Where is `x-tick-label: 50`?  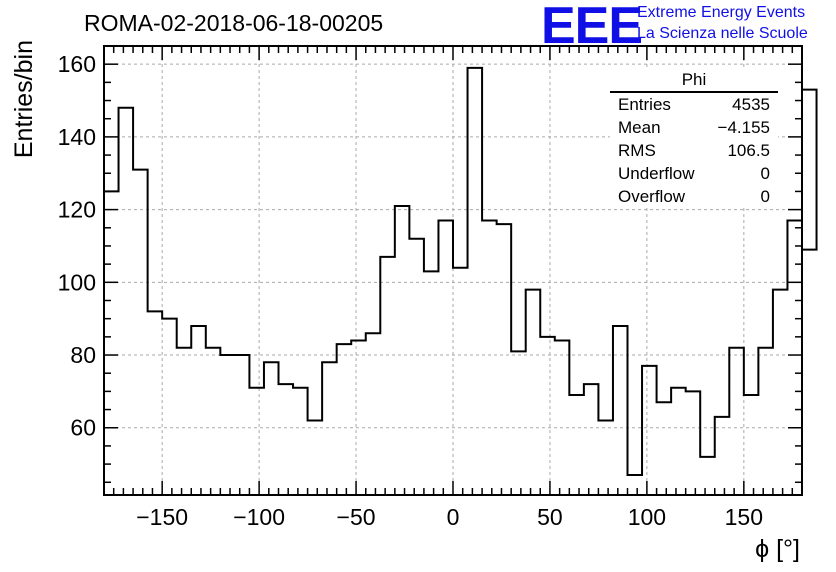 x-tick-label: 50 is located at coordinates (550, 517).